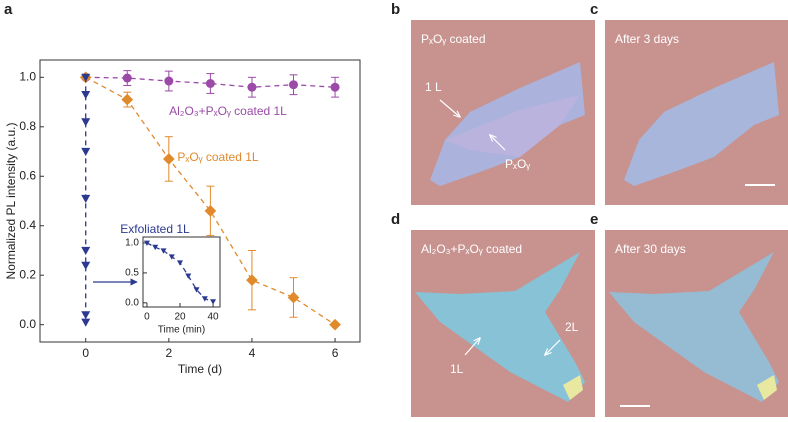 This screenshot has width=788, height=422. I want to click on x-tick-label: 40, so click(213, 317).